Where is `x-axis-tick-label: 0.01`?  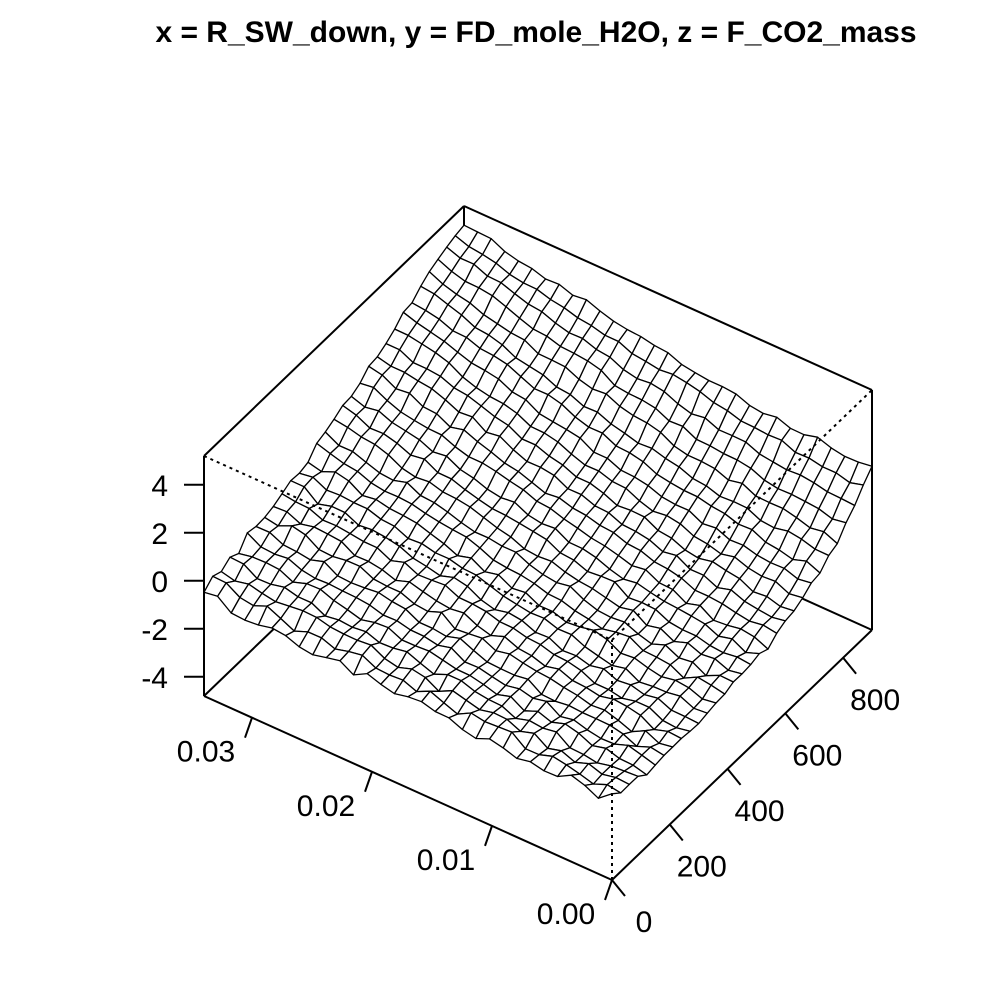 x-axis-tick-label: 0.01 is located at coordinates (446, 860).